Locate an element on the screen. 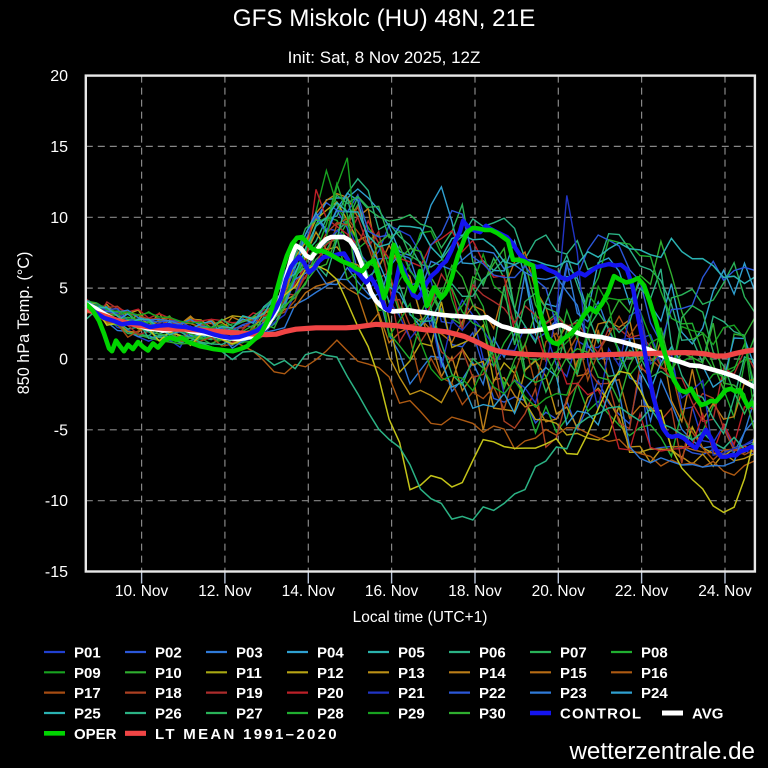 The image size is (768, 768). svg-text: GFS Miskolc (HU) 48N, 21E is located at coordinates (384, 18).